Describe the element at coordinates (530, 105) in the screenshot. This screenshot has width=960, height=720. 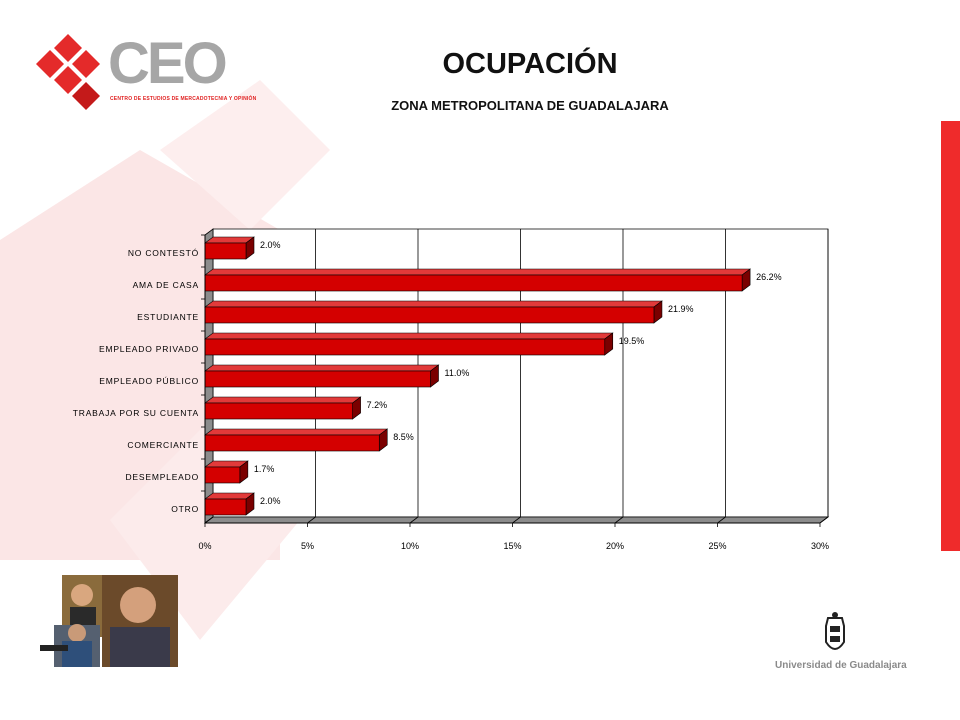
I see `page-subtitle: ZONA METROPOLITANA DE GUADALAJARA` at that location.